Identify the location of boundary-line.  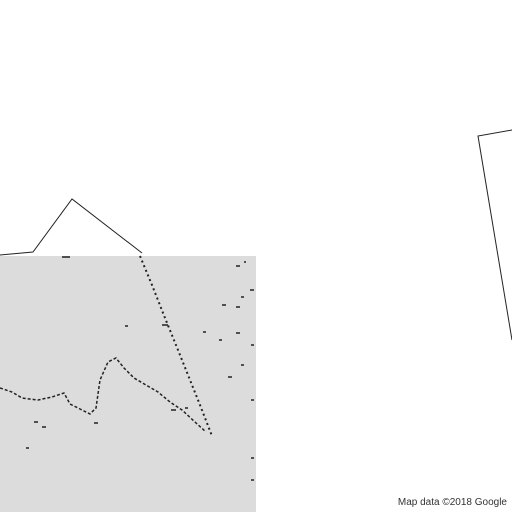
(71, 227).